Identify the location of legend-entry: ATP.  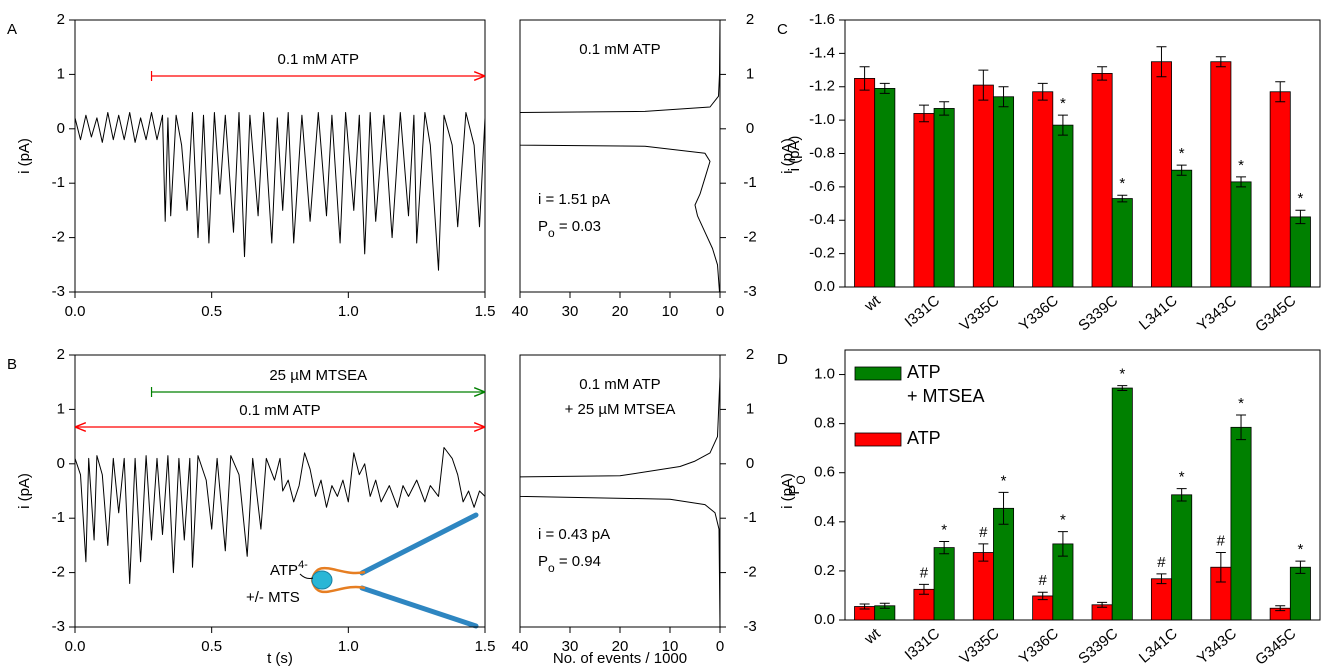
(924, 438).